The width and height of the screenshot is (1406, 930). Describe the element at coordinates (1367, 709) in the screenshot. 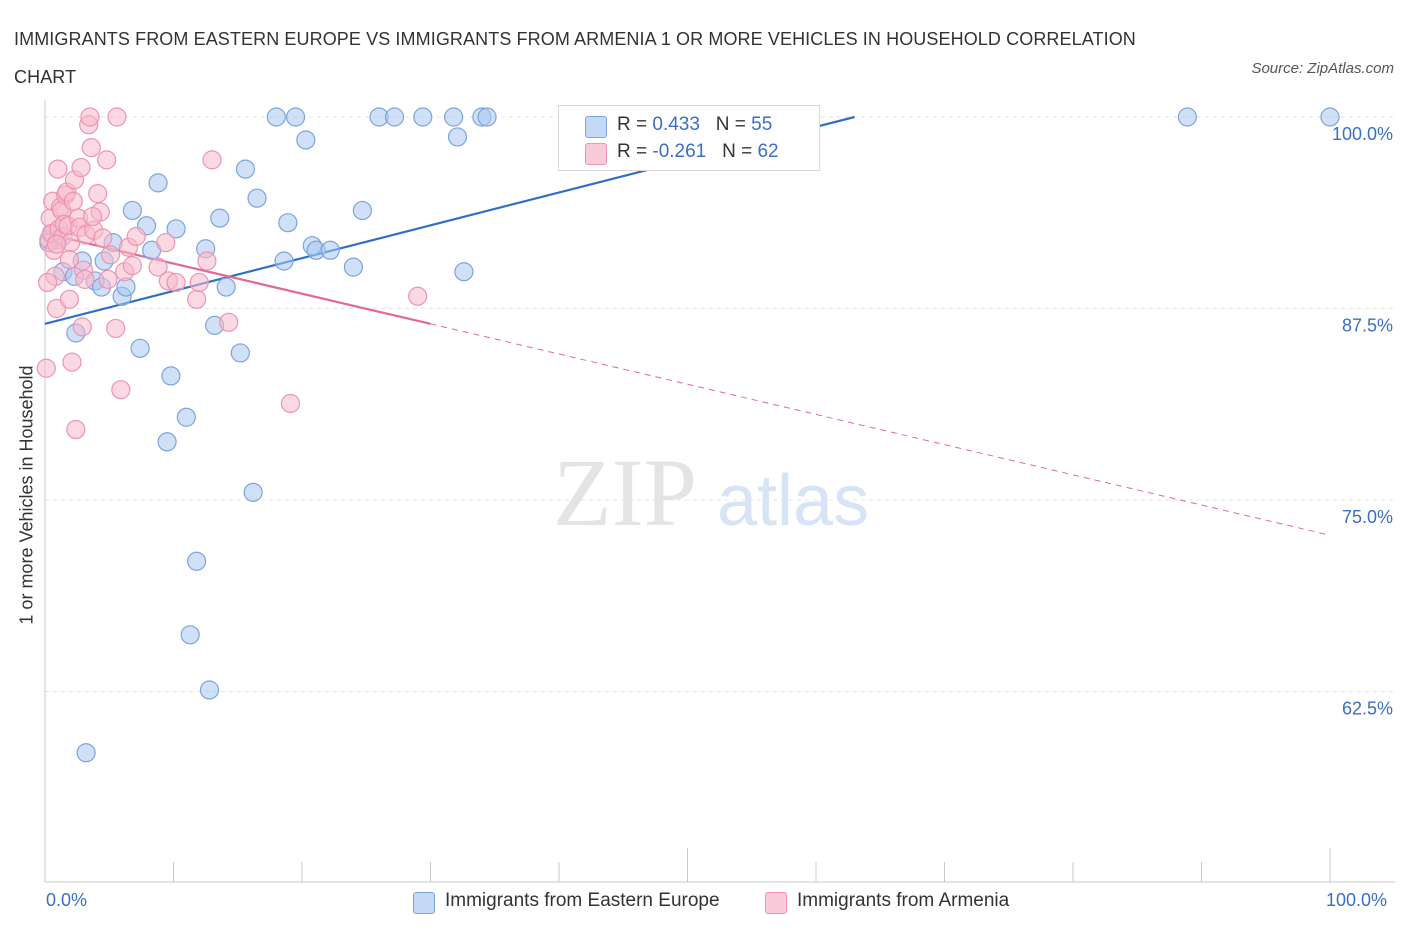

I see `y-tick-label: 62.5%` at that location.